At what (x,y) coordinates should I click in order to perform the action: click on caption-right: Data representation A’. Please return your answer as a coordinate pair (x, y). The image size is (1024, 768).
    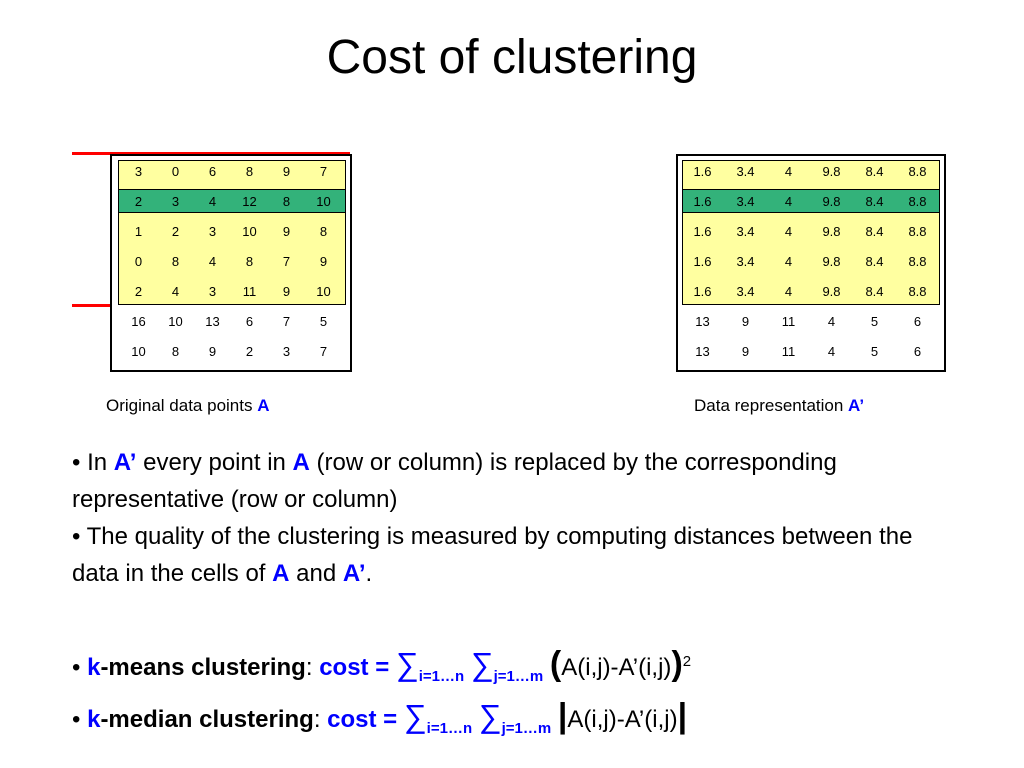
    Looking at the image, I should click on (779, 406).